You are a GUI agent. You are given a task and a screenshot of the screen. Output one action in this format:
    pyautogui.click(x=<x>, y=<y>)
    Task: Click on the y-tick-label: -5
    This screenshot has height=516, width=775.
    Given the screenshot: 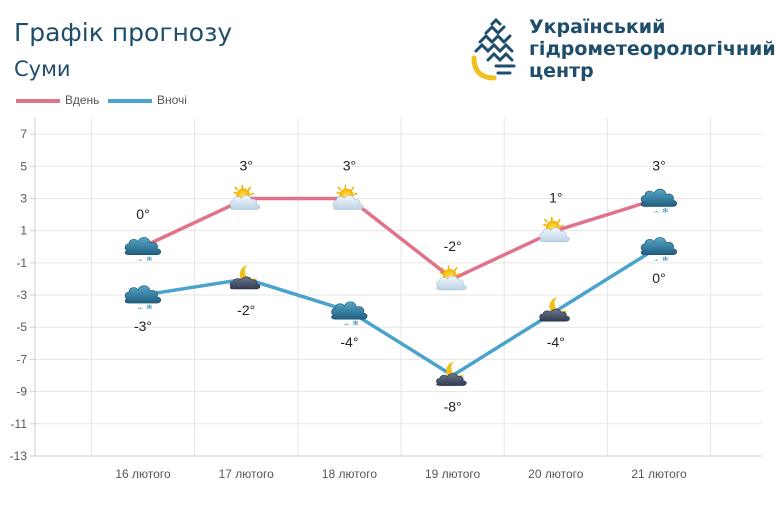 What is the action you would take?
    pyautogui.click(x=21, y=327)
    